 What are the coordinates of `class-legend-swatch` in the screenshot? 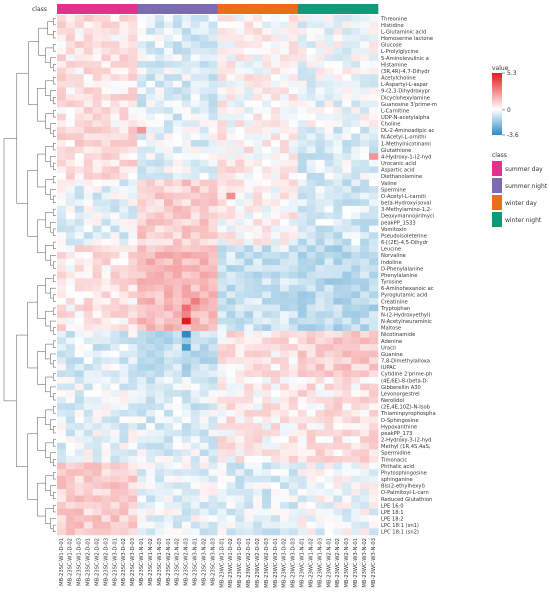 It's located at (497, 219).